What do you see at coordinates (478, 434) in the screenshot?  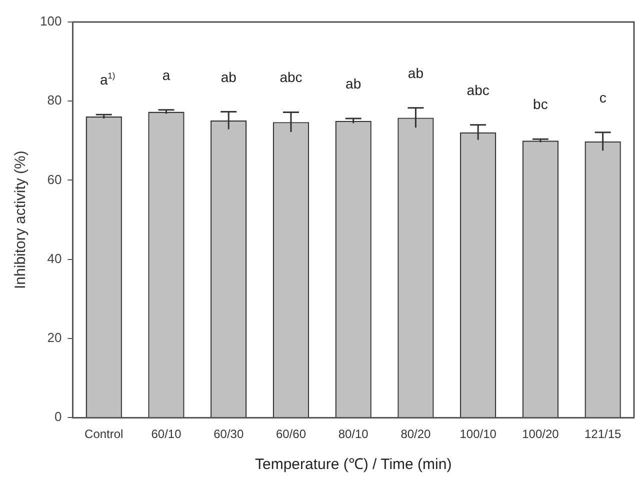 I see `x-tick-label: 100/10` at bounding box center [478, 434].